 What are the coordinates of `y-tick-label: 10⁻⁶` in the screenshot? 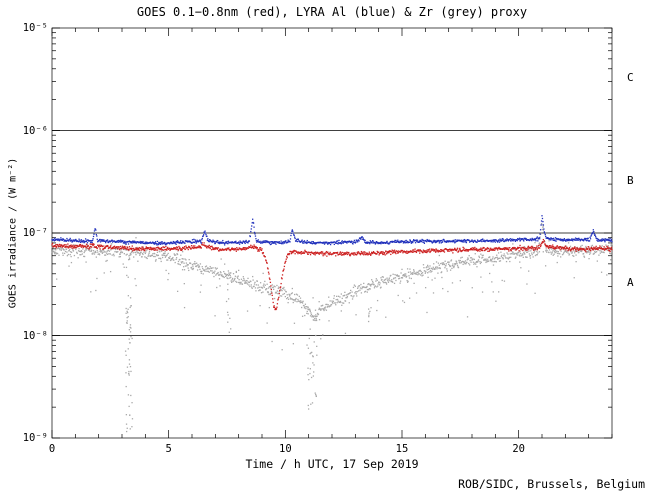 It's located at (35, 130).